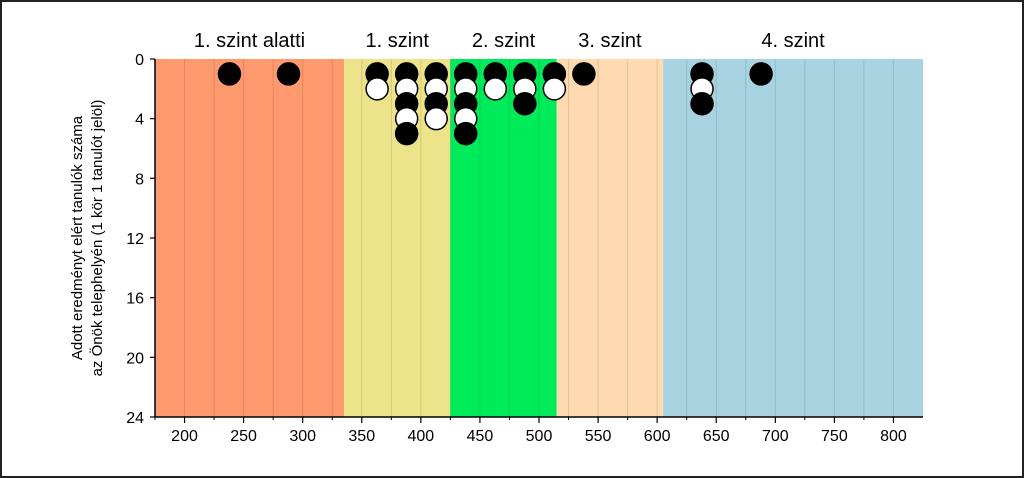 This screenshot has height=478, width=1024. Describe the element at coordinates (716, 436) in the screenshot. I see `x-tick-label: 650` at that location.